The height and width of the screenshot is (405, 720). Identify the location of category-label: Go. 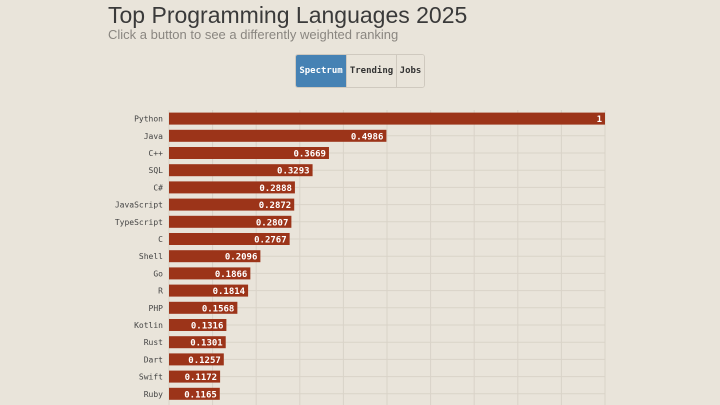
(158, 273).